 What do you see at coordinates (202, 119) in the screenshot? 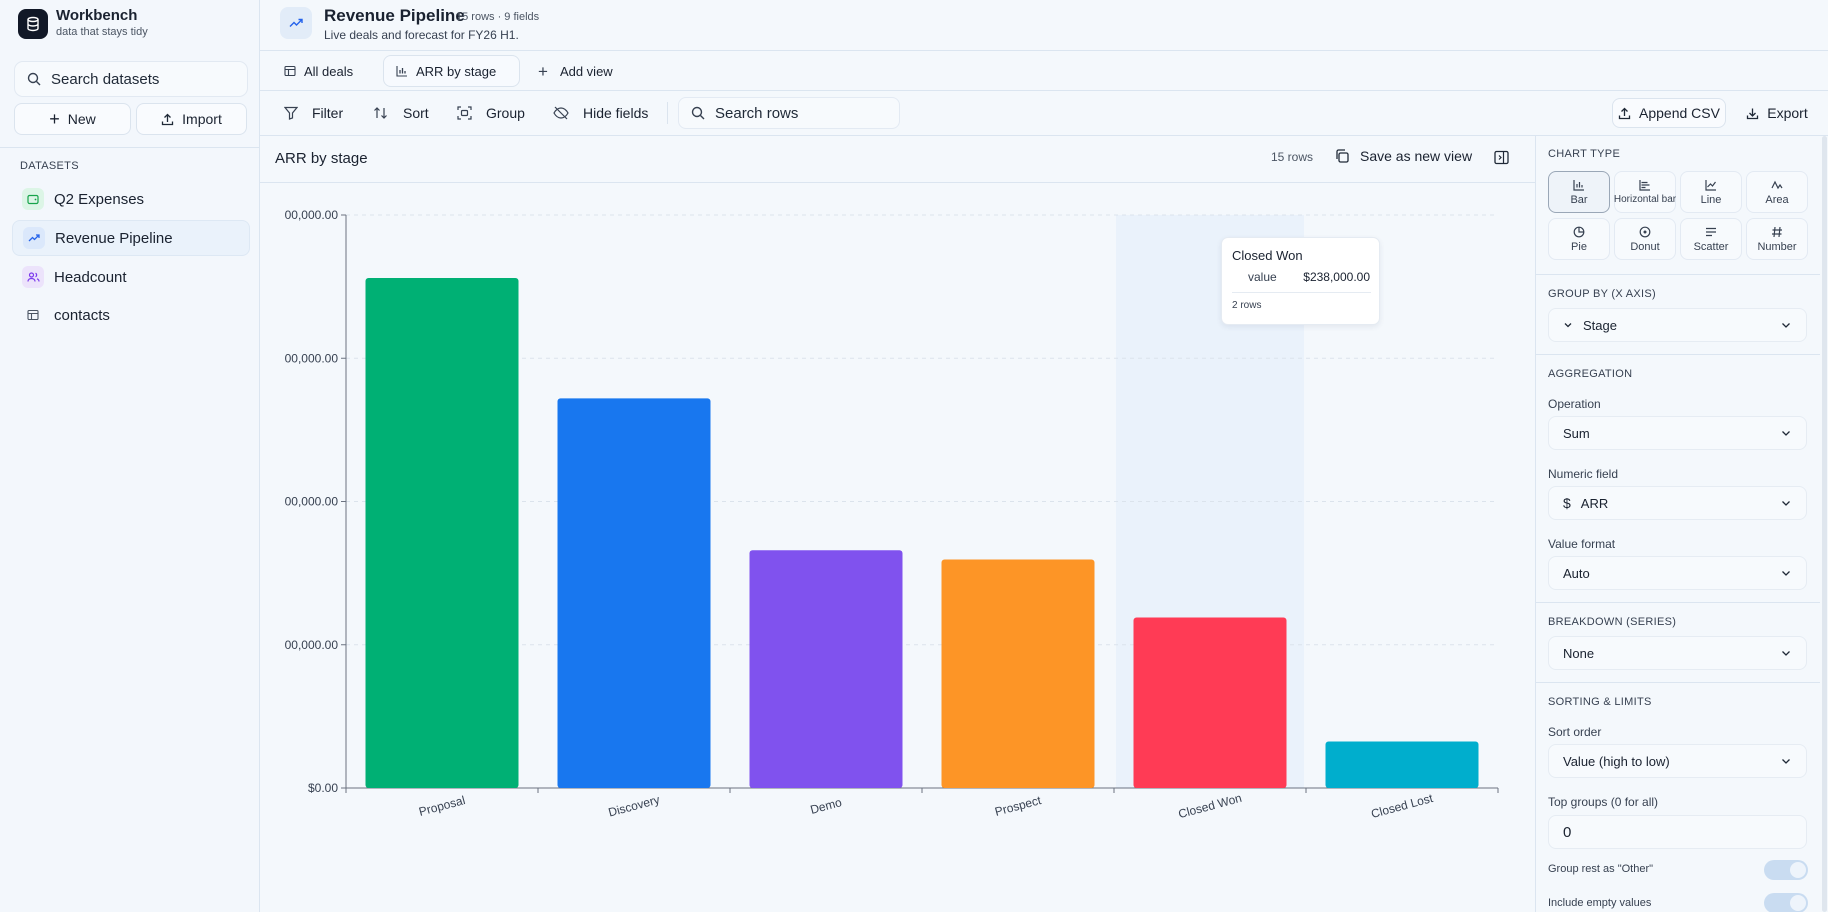
I see `import-label: Import` at bounding box center [202, 119].